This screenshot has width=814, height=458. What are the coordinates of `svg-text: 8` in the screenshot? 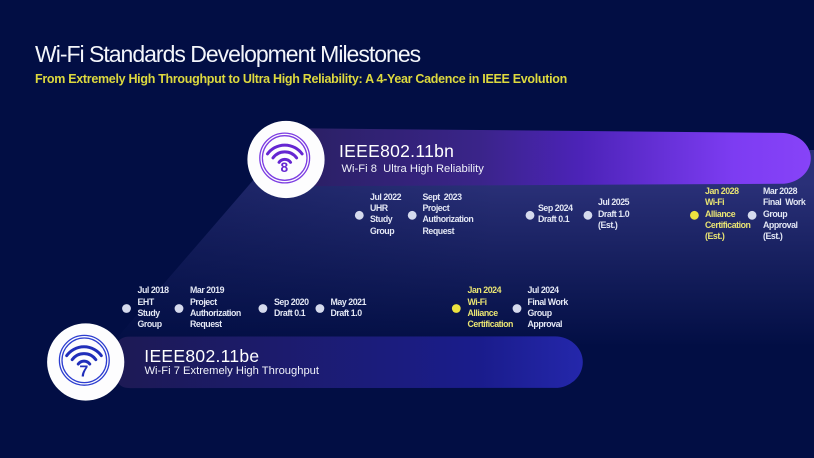 It's located at (284, 167).